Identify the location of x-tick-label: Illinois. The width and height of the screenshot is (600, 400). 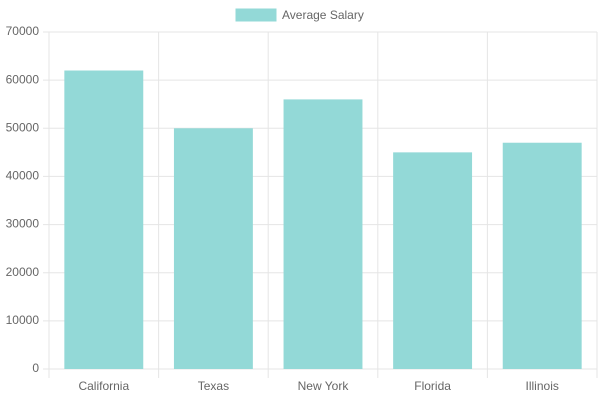
(542, 386).